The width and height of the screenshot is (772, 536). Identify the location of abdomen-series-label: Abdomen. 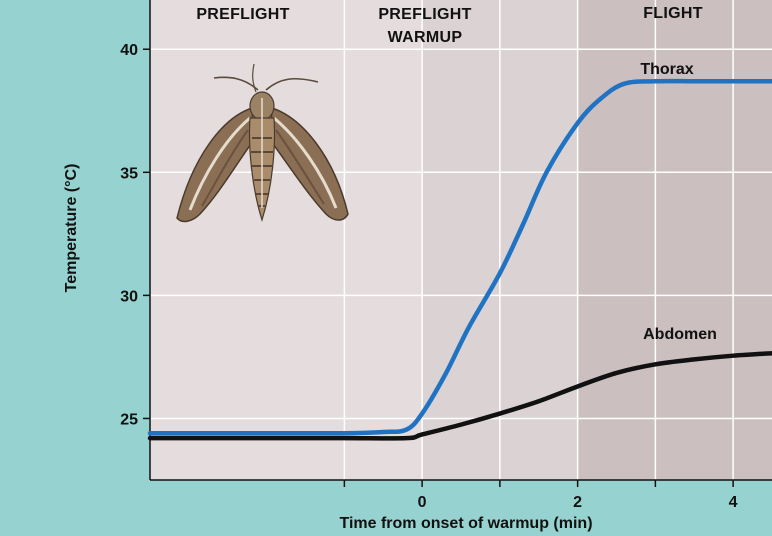
(680, 334).